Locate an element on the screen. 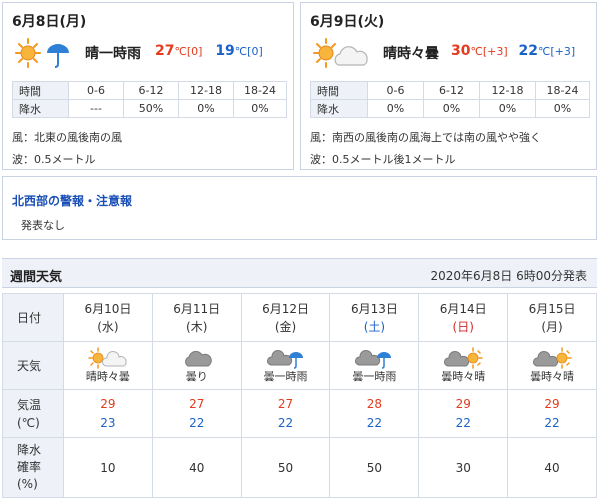 The height and width of the screenshot is (502, 600). tomorrow-high-diff: [+3] is located at coordinates (495, 51).